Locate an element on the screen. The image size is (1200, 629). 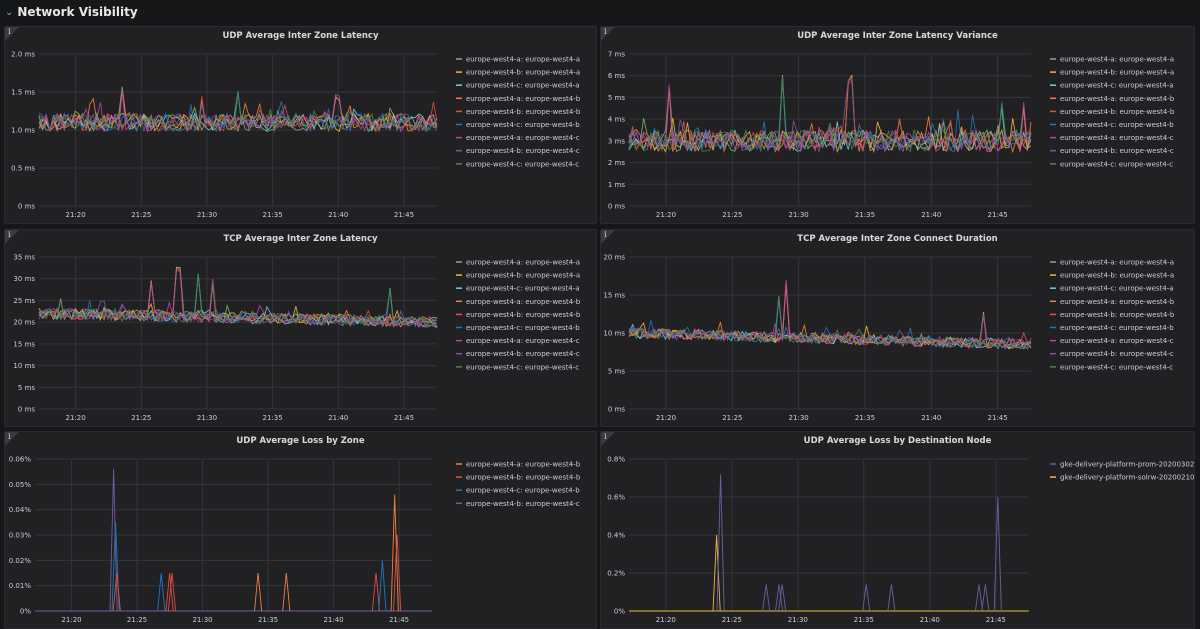
row-header: ⌄ Network Visibility is located at coordinates (600, 12).